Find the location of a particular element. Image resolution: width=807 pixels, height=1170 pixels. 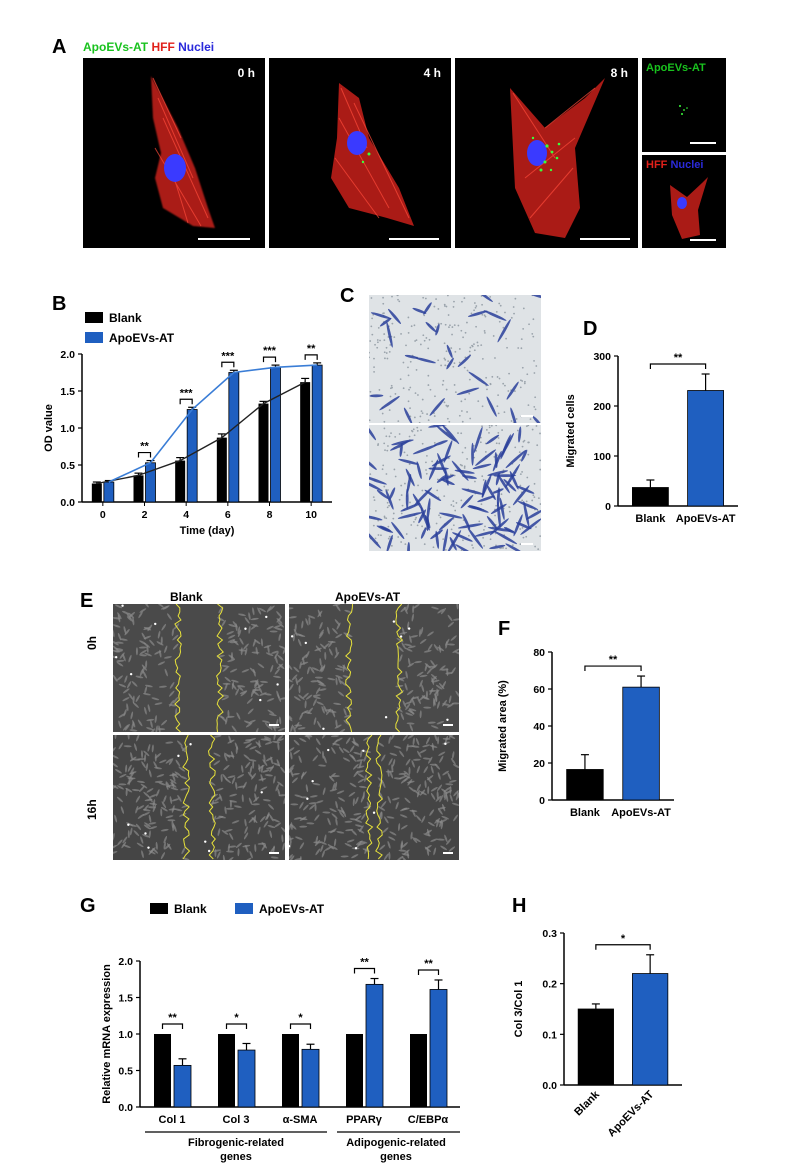

bar-apoevs is located at coordinates (246, 1078).